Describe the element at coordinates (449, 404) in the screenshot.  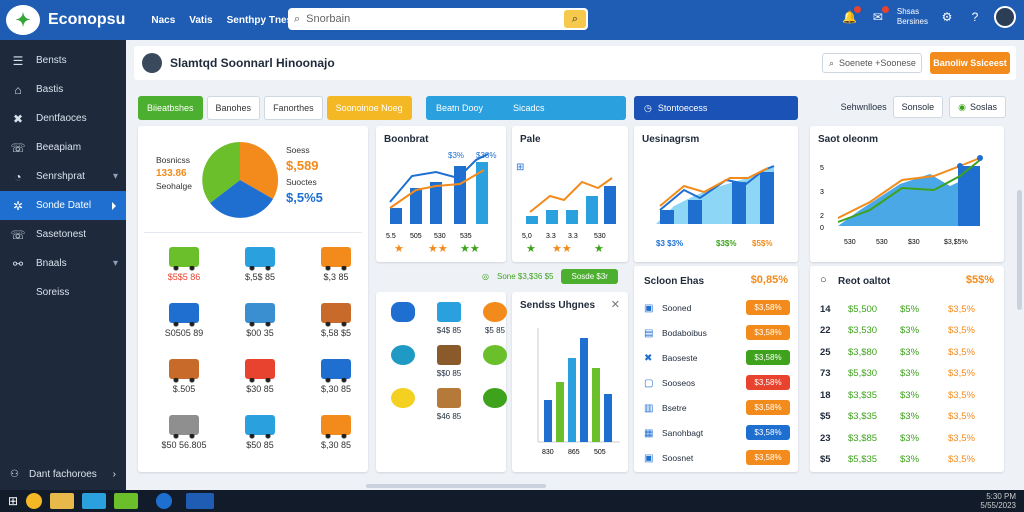
I see `icon-tile: $46 85` at that location.